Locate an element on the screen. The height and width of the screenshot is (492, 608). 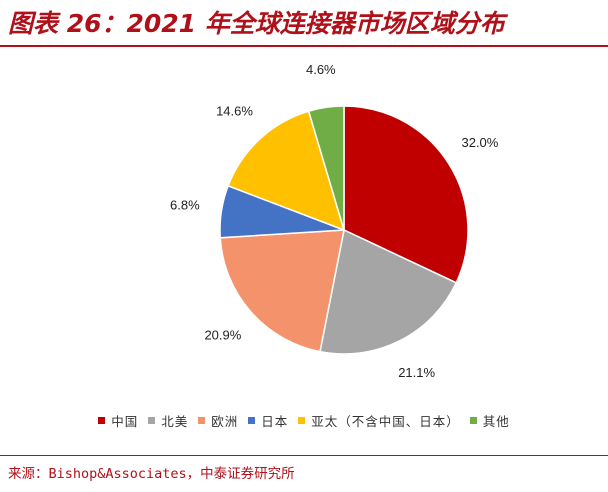
legend-item-3: 日本 is located at coordinates (268, 420).